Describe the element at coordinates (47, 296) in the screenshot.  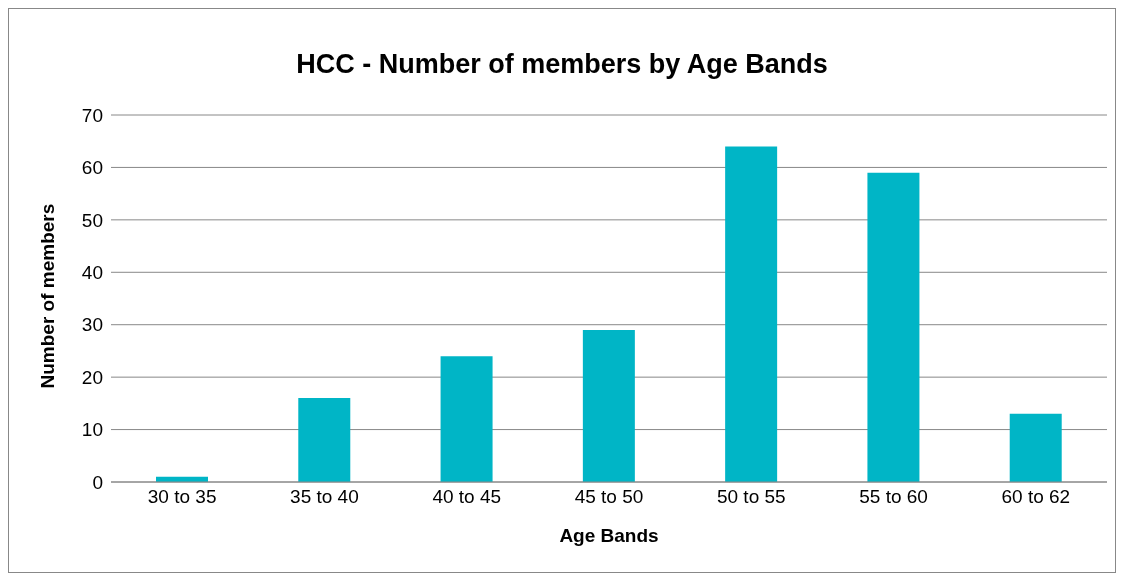
I see `y-axis-title: Number of members` at that location.